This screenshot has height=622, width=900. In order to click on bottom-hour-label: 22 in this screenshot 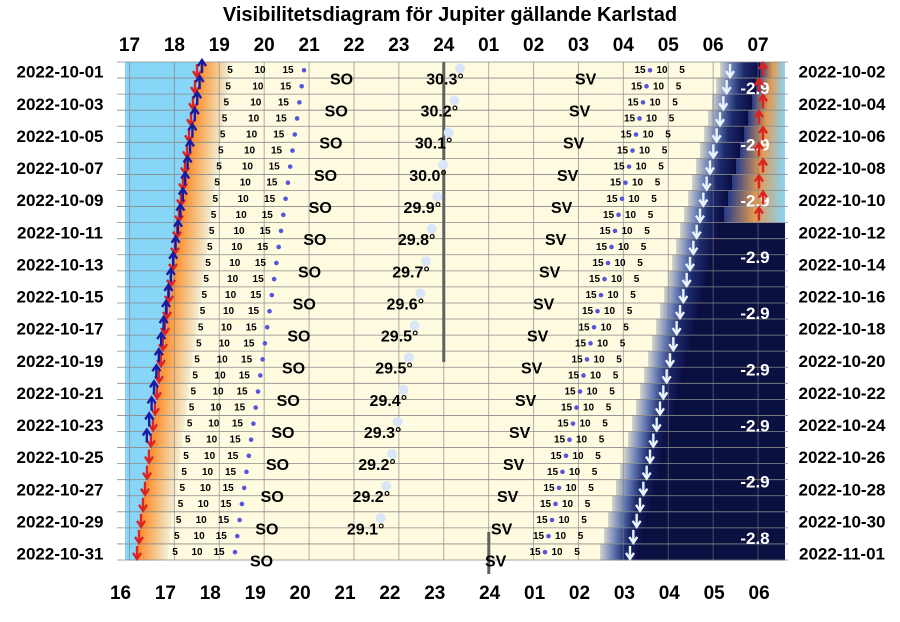, I will do `click(389, 593)`.